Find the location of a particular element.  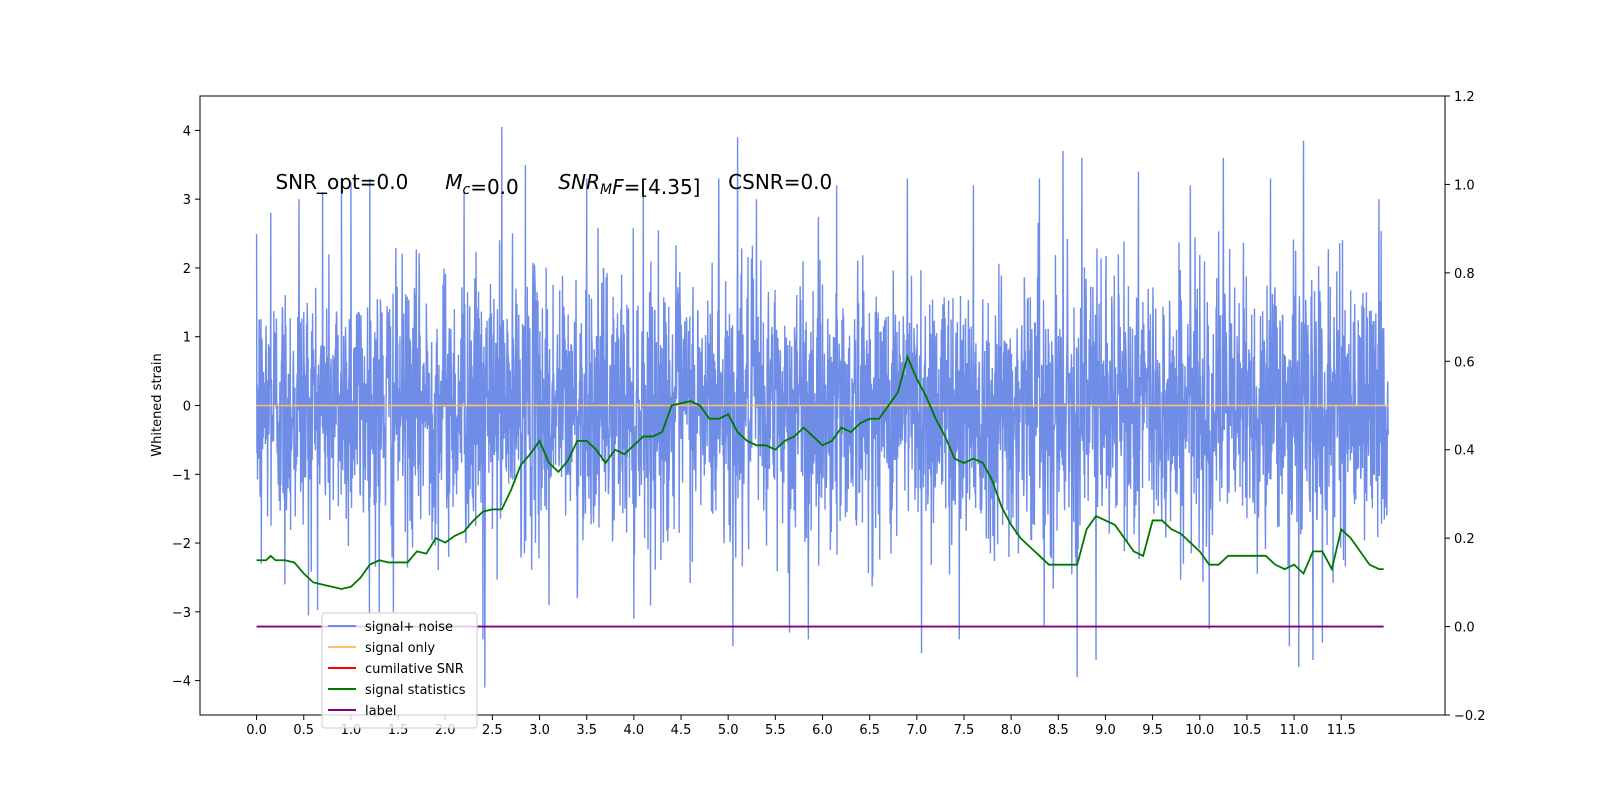

annotation-part: CSNR=0.0 is located at coordinates (780, 182).